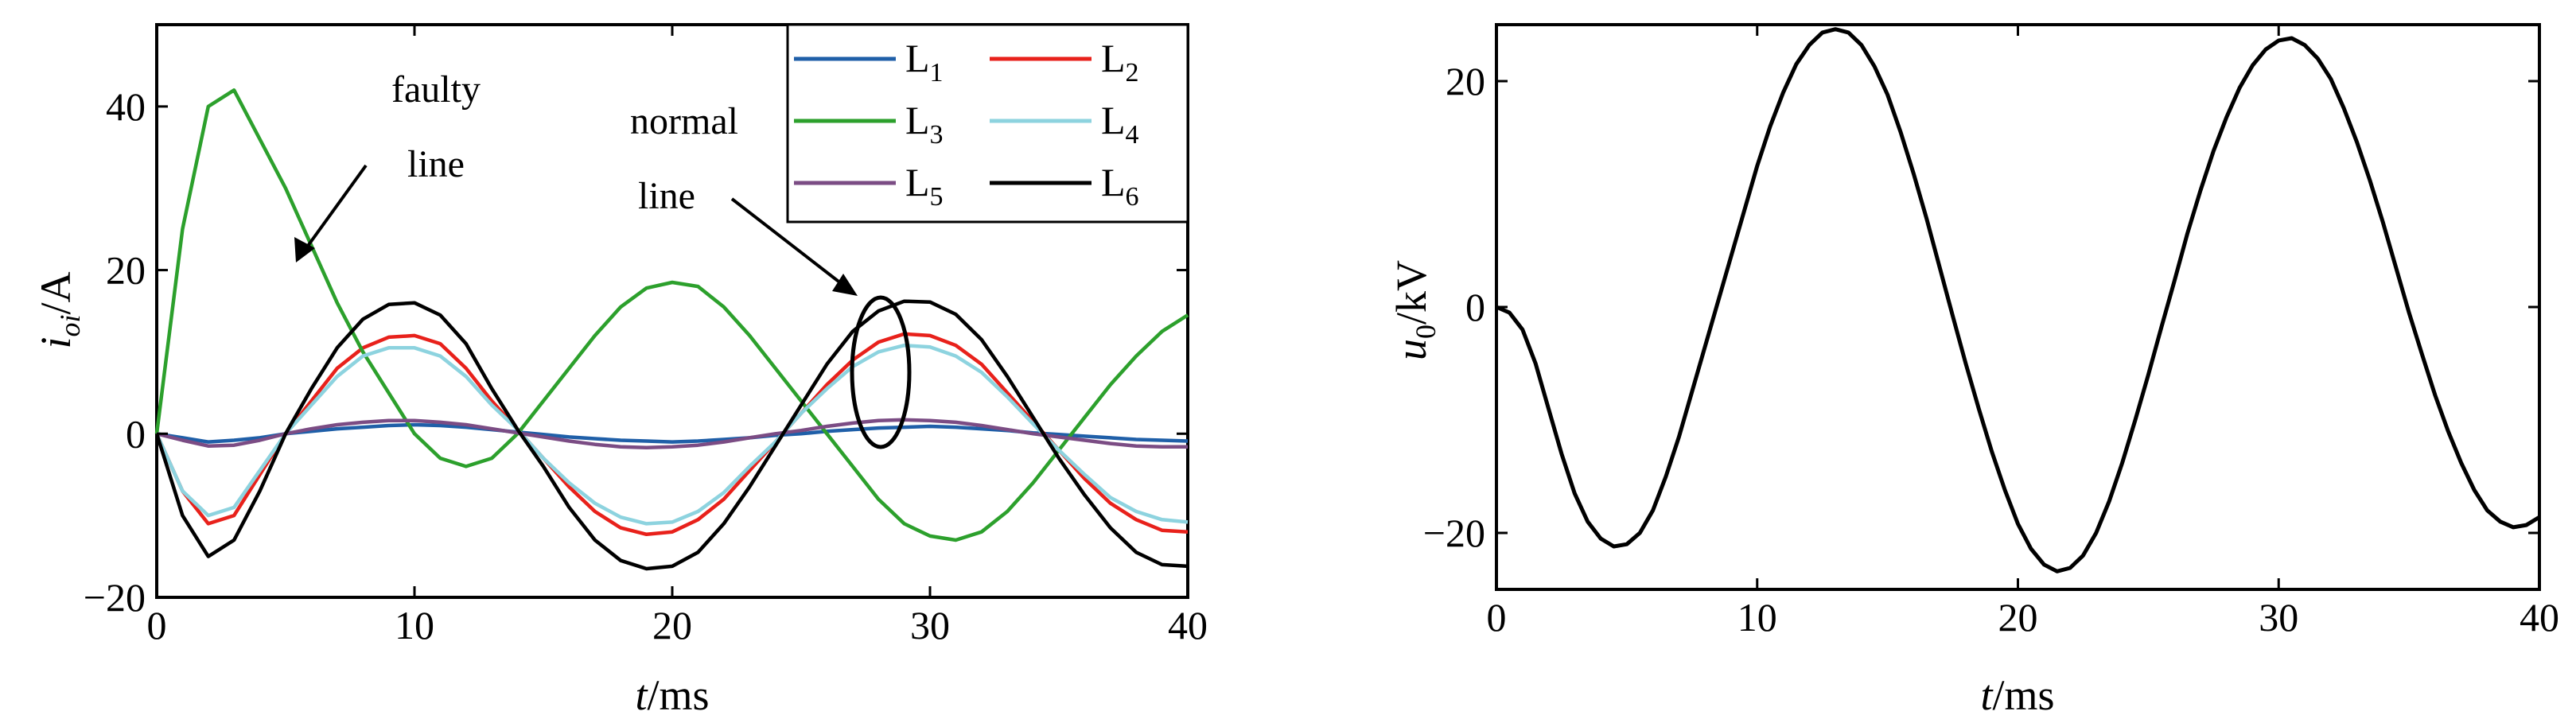 The height and width of the screenshot is (727, 2576). I want to click on legend-label-2: L2, so click(1120, 61).